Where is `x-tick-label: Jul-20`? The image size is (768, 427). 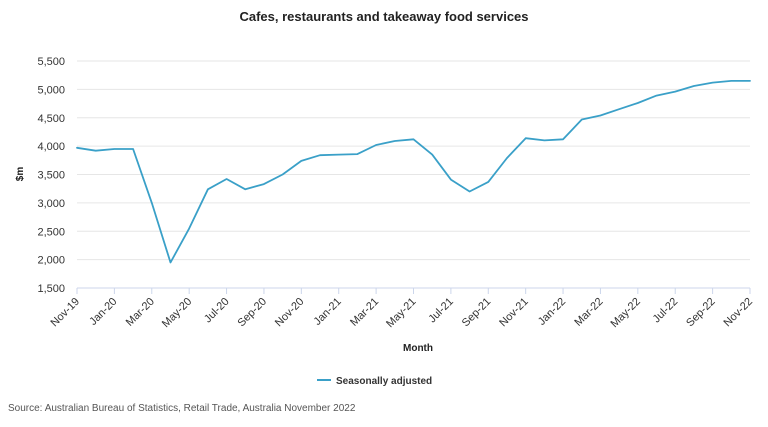 x-tick-label: Jul-20 is located at coordinates (217, 311).